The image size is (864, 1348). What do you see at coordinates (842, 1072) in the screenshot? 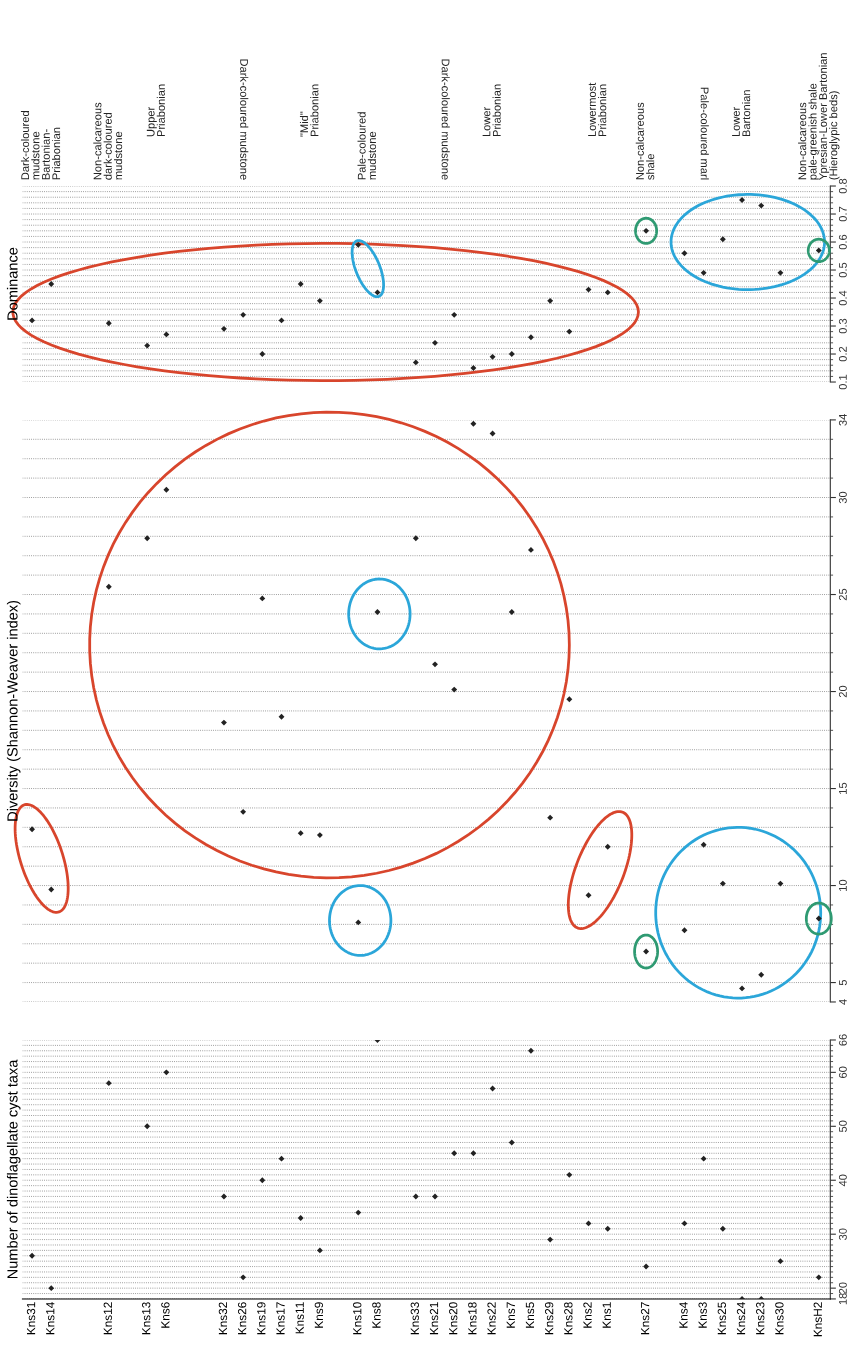
I see `y-tick-label: 60` at bounding box center [842, 1072].